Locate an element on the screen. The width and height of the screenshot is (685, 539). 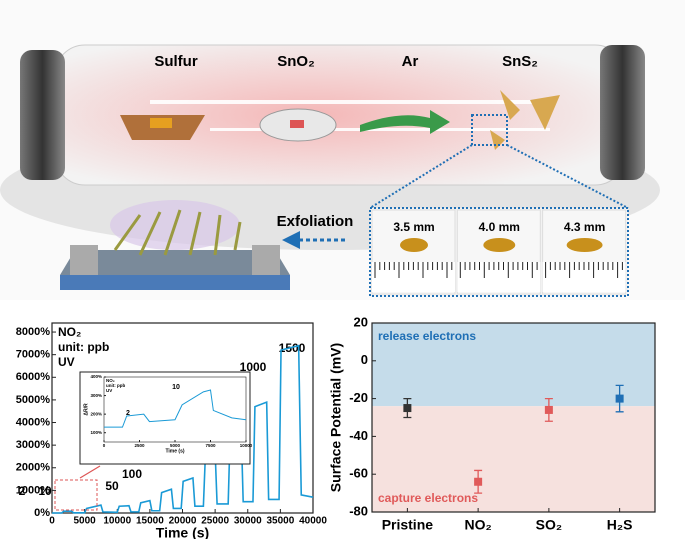
zoom-box is located at coordinates (489, 130).